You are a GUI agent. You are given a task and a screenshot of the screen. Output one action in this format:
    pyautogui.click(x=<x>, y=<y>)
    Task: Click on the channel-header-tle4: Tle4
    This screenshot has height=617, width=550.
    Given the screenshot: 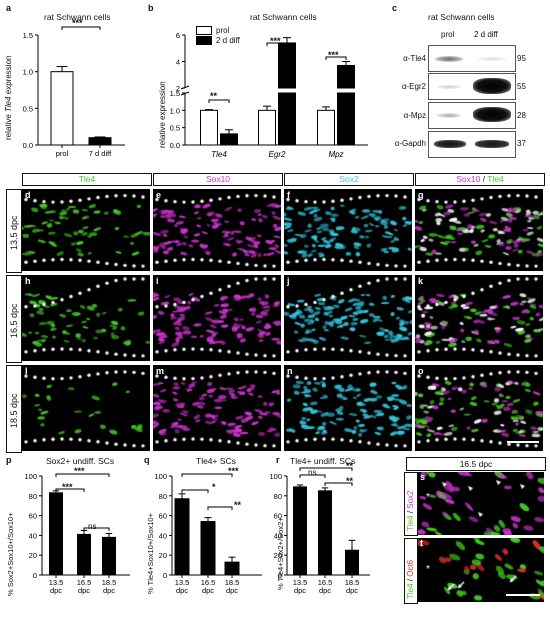 What is the action you would take?
    pyautogui.click(x=87, y=179)
    